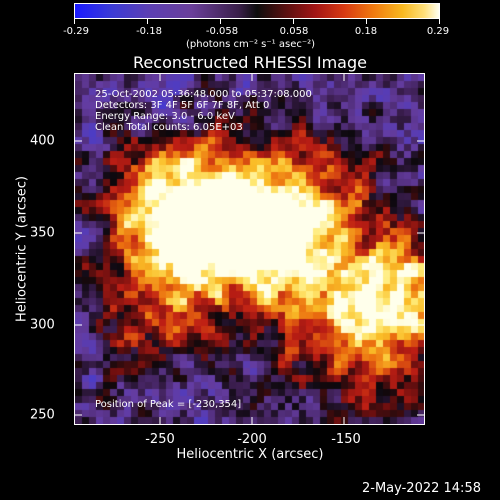 This screenshot has height=500, width=500. I want to click on plot-title: Reconstructed RHESSI Image, so click(250, 62).